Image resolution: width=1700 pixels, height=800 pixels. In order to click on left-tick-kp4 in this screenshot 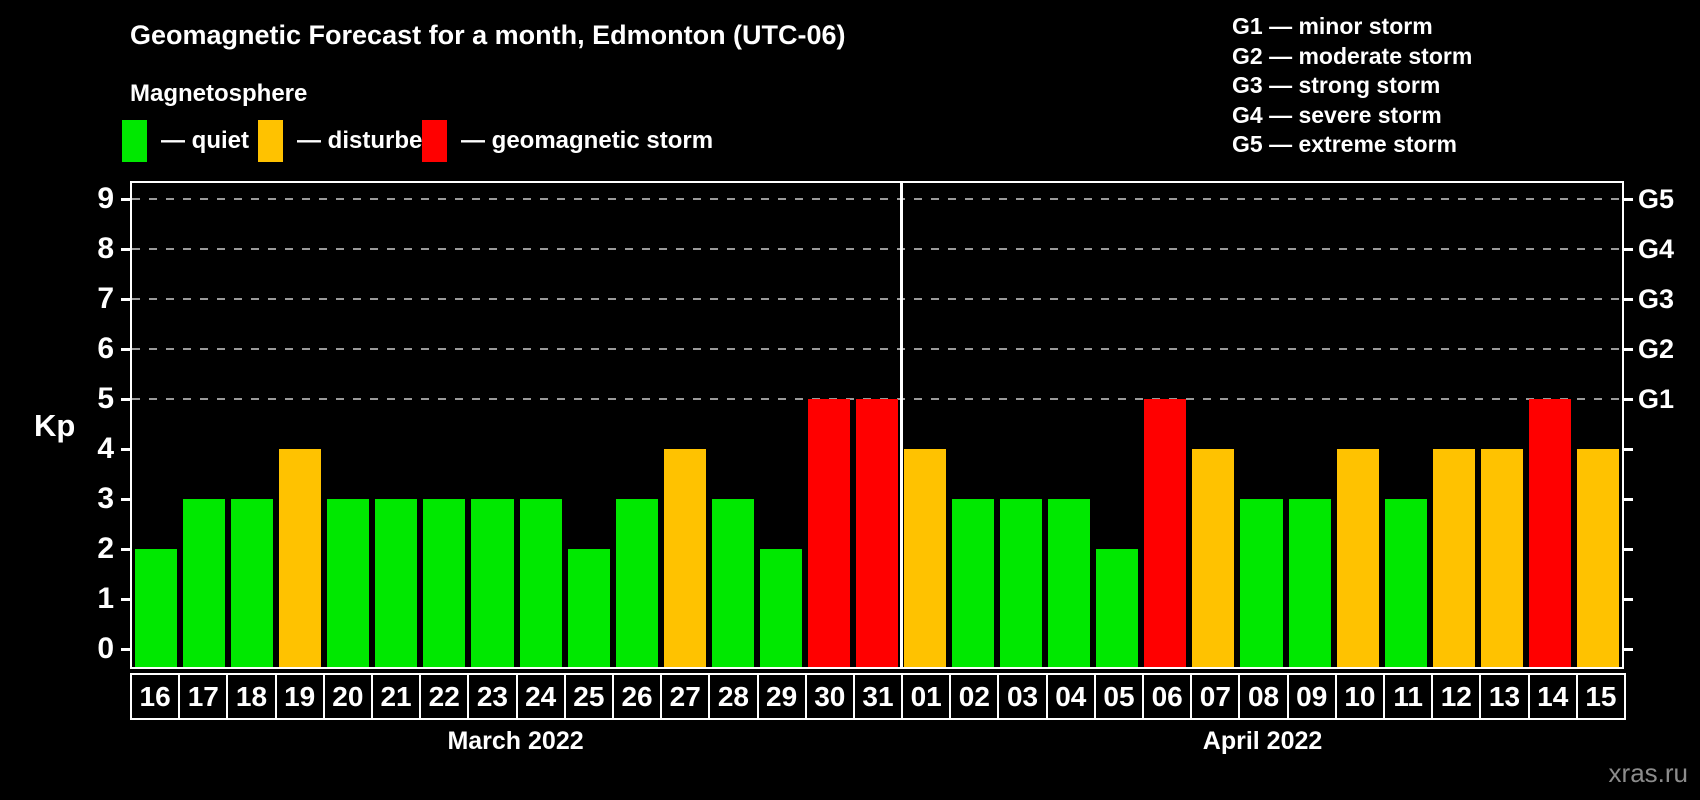, I will do `click(125, 449)`.